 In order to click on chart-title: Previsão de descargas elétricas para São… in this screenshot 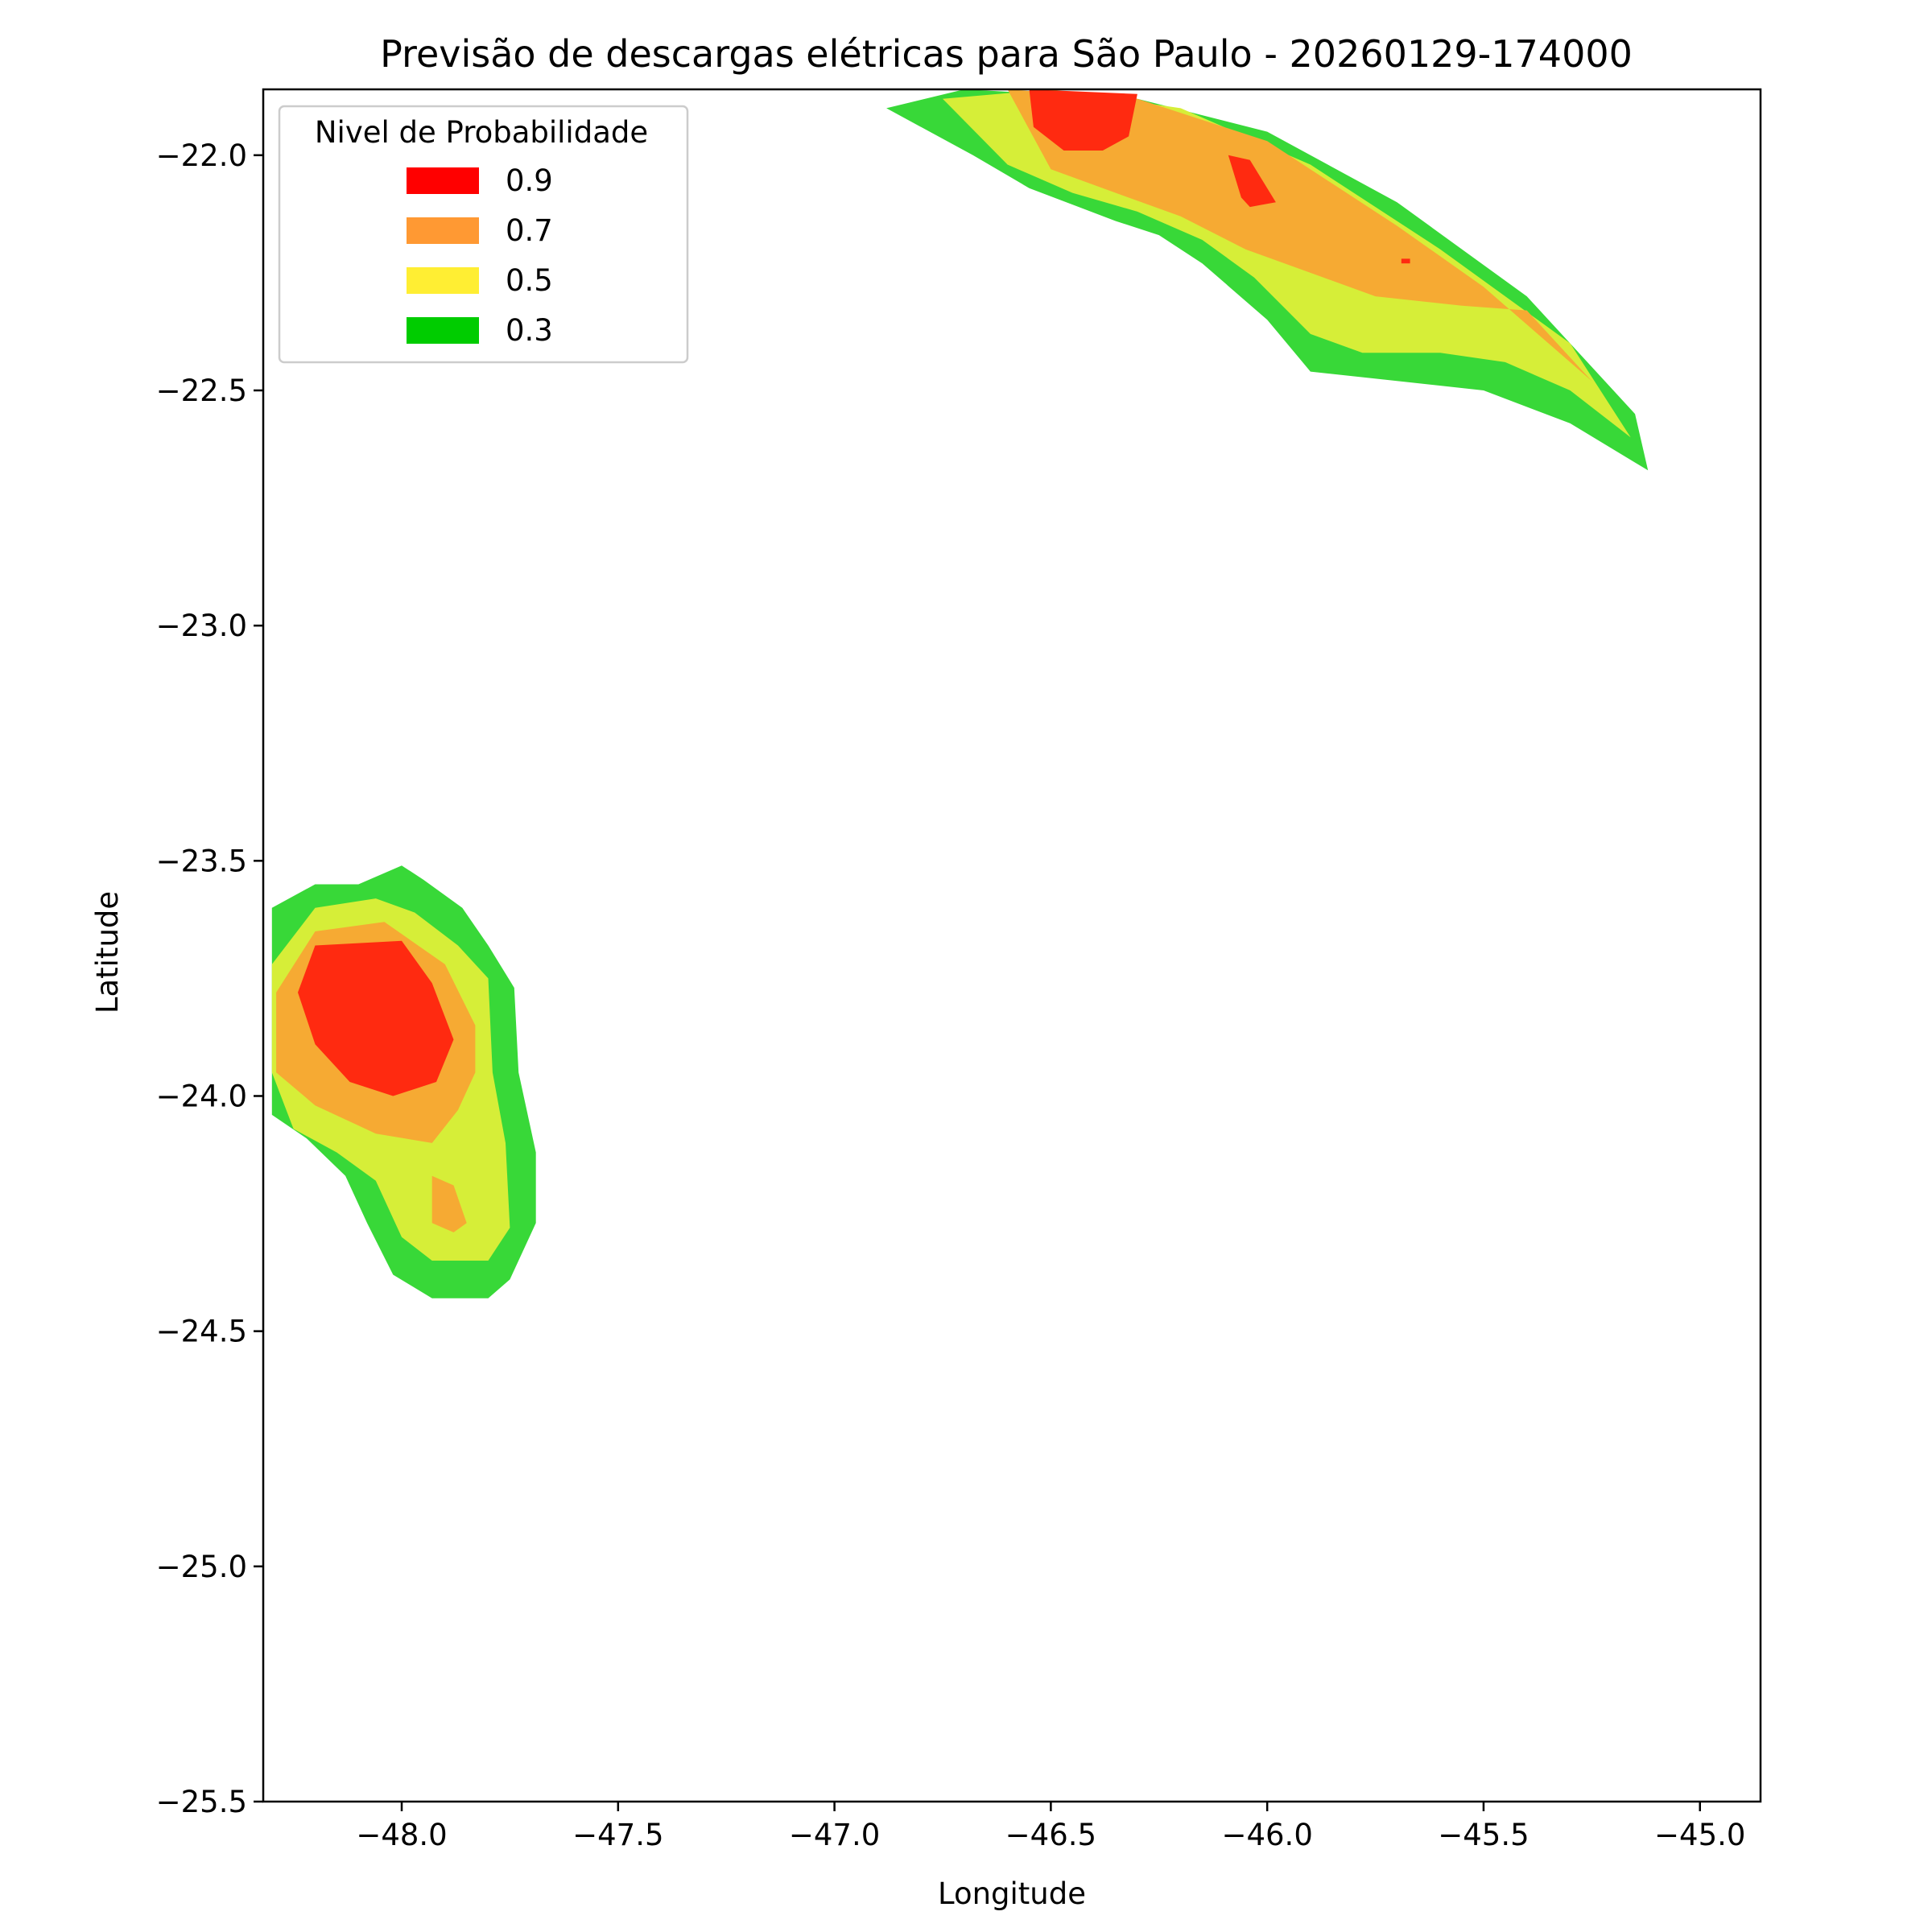, I will do `click(1007, 54)`.